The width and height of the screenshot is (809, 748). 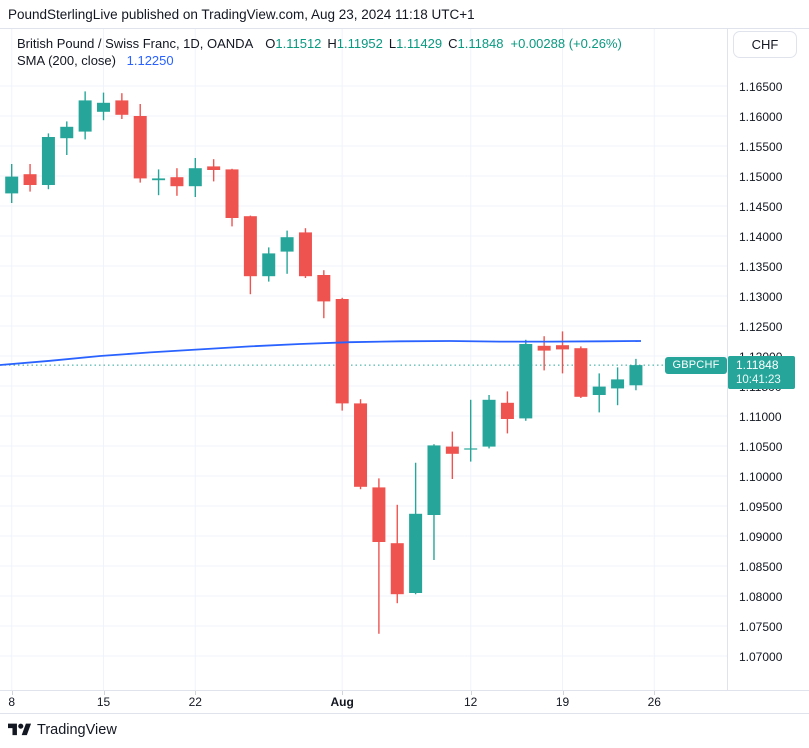 What do you see at coordinates (77, 730) in the screenshot?
I see `tradingview-logo-text: TradingView` at bounding box center [77, 730].